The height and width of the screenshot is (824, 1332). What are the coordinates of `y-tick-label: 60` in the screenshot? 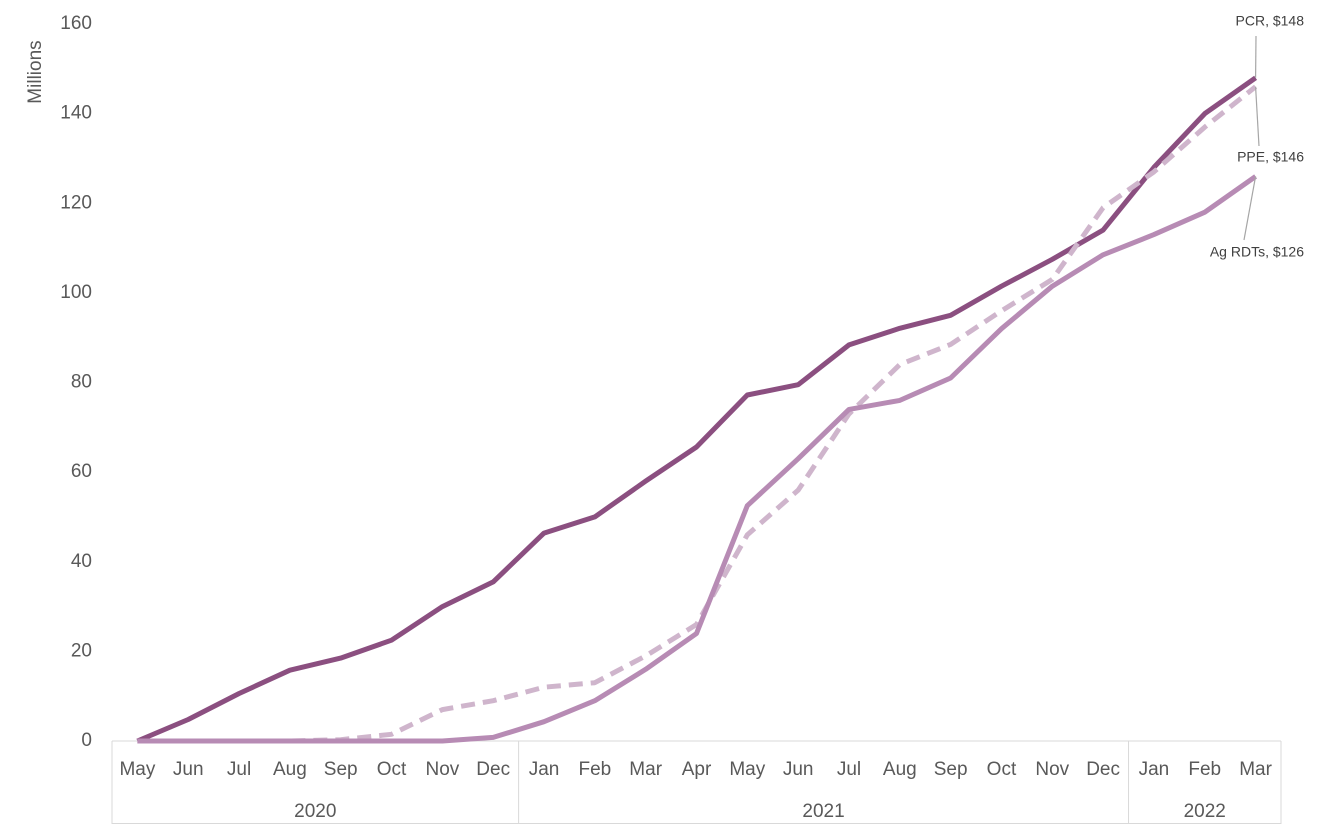 It's located at (81, 471).